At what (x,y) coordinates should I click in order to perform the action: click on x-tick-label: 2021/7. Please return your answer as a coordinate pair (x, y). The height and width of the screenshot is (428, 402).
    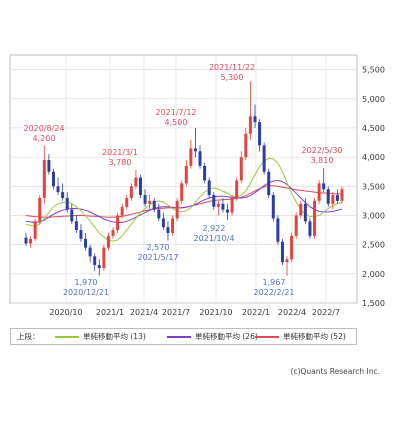
    Looking at the image, I should click on (176, 312).